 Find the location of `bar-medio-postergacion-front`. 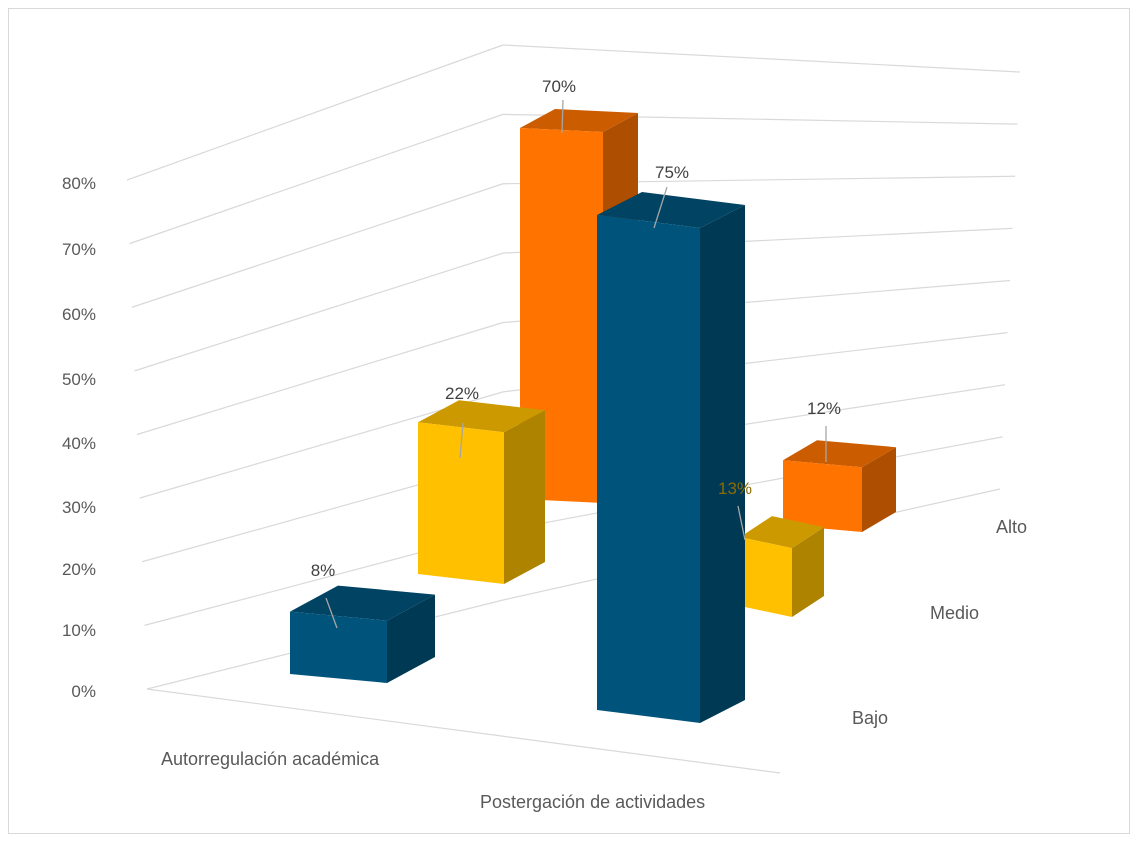

bar-medio-postergacion-front is located at coordinates (766, 577).